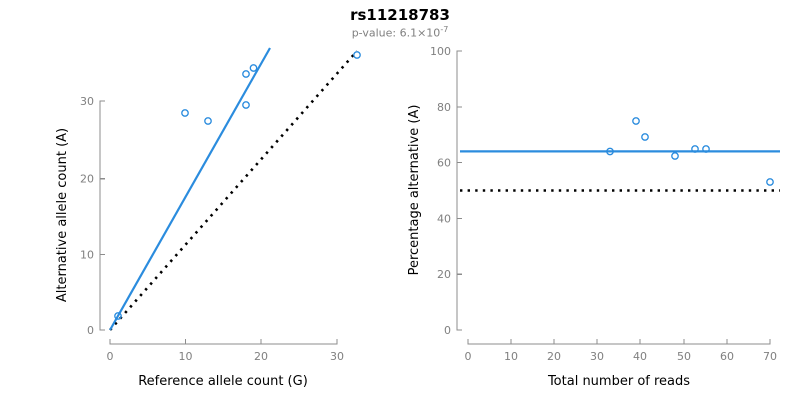 This screenshot has height=400, width=800. Describe the element at coordinates (87, 179) in the screenshot. I see `left-y-ticklabel-20: 20` at that location.